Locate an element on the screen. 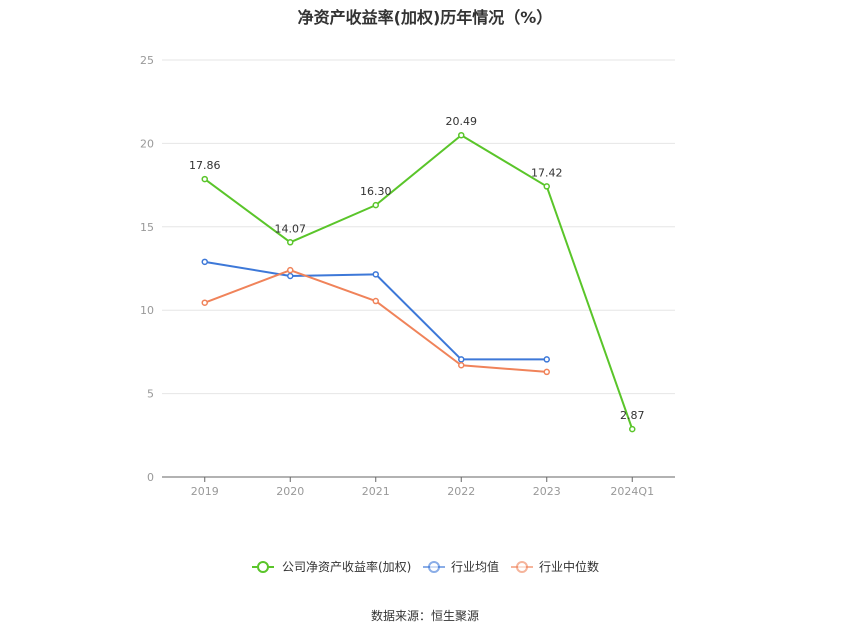  legend-label: 行业中位数 is located at coordinates (569, 566).